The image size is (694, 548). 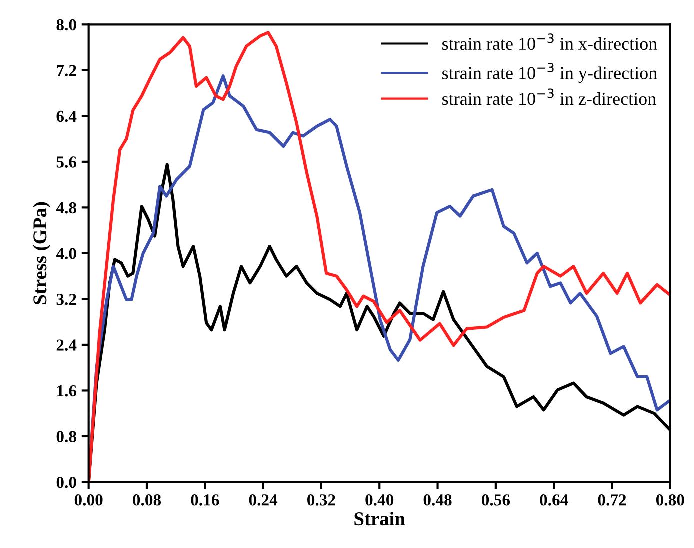 What do you see at coordinates (550, 42) in the screenshot?
I see `legend-label: strain rate 10$^{−3}$ in x-direction` at bounding box center [550, 42].